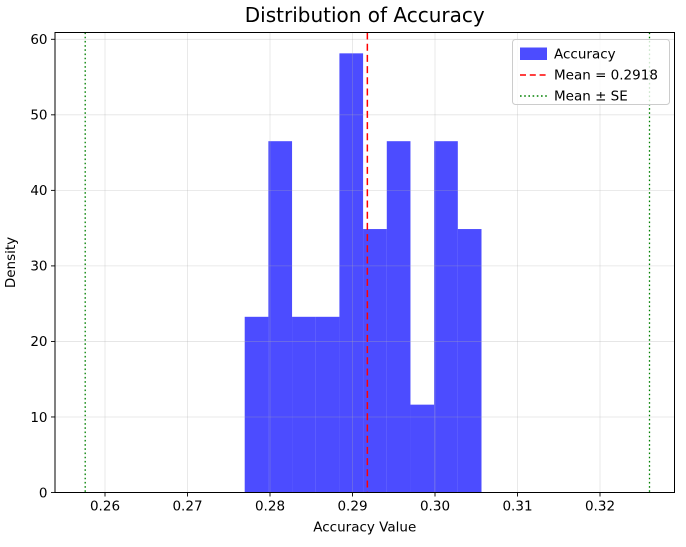 The image size is (686, 547). Describe the element at coordinates (38, 40) in the screenshot. I see `y-tick-label: 60` at that location.